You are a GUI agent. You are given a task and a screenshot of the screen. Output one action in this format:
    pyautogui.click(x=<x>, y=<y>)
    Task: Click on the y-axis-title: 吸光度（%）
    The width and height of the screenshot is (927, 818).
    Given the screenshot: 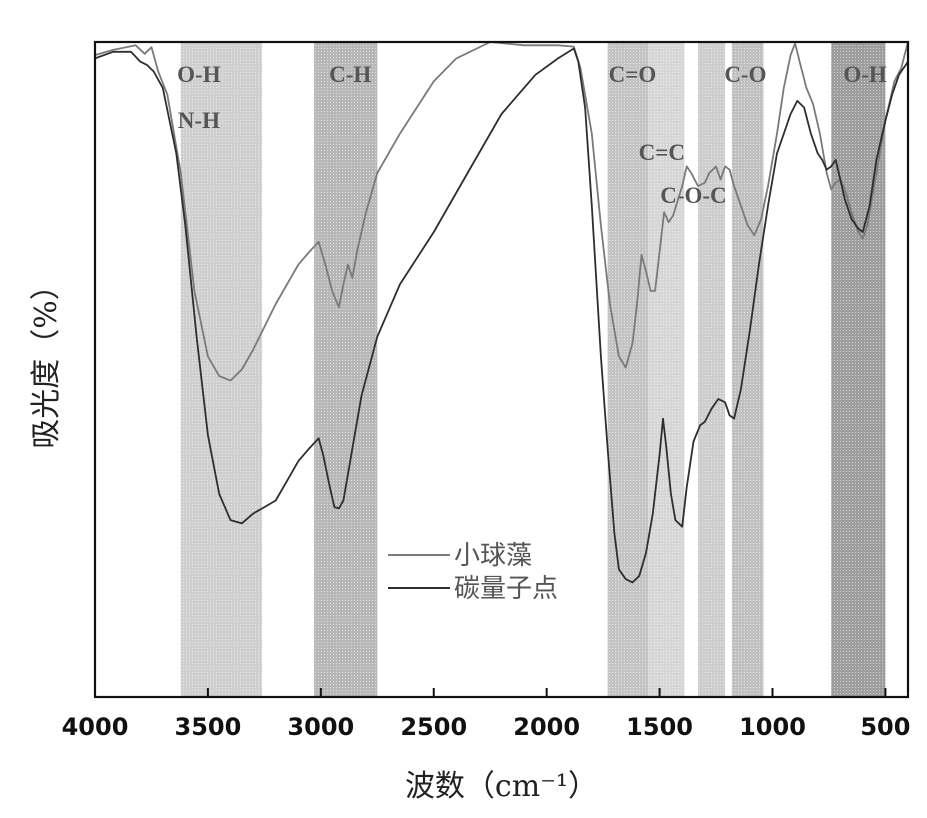 What is the action you would take?
    pyautogui.click(x=46, y=359)
    